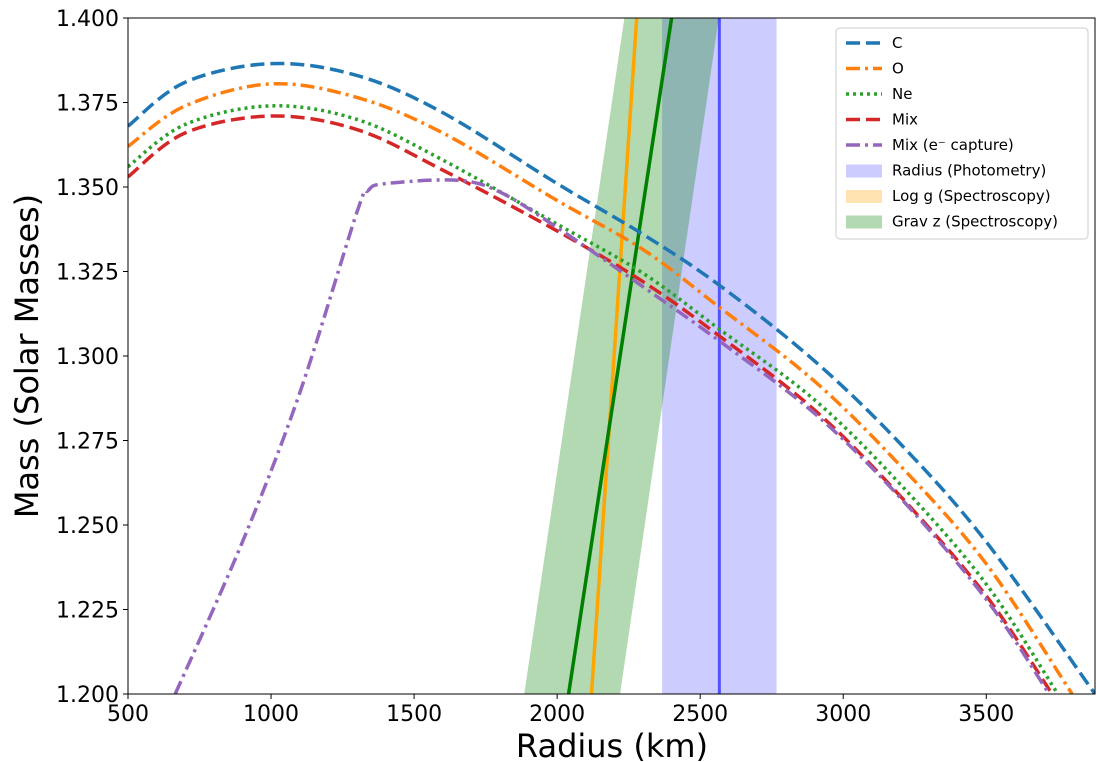 The image size is (1096, 762). I want to click on legend-label: Radius (Photometry), so click(969, 171).